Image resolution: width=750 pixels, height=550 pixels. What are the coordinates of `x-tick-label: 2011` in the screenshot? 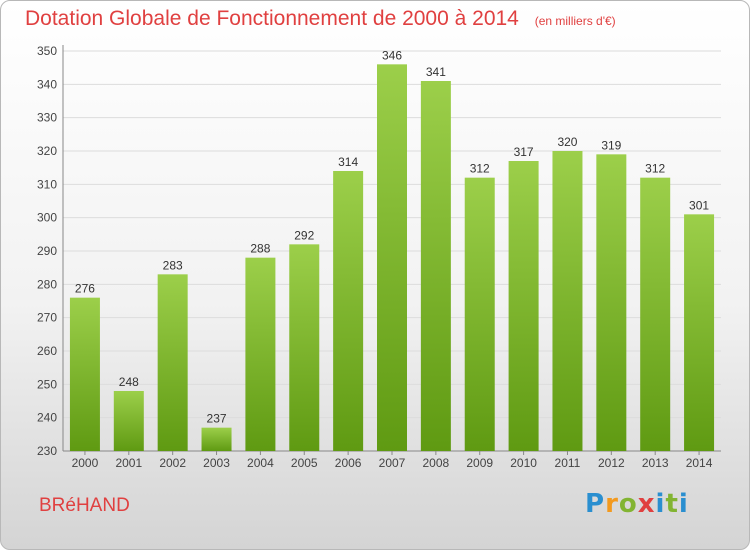 It's located at (568, 463).